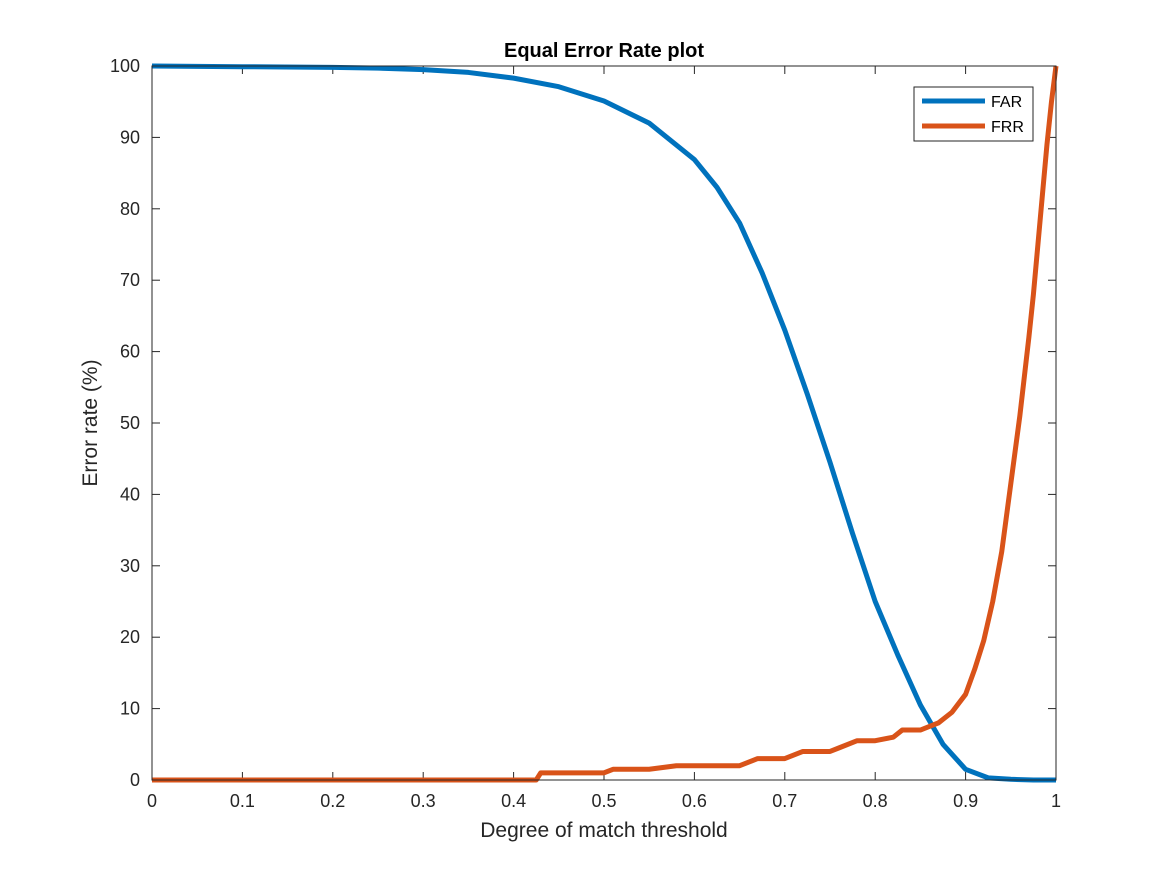 The height and width of the screenshot is (875, 1167). What do you see at coordinates (130, 209) in the screenshot?
I see `y-tick-label: 80` at bounding box center [130, 209].